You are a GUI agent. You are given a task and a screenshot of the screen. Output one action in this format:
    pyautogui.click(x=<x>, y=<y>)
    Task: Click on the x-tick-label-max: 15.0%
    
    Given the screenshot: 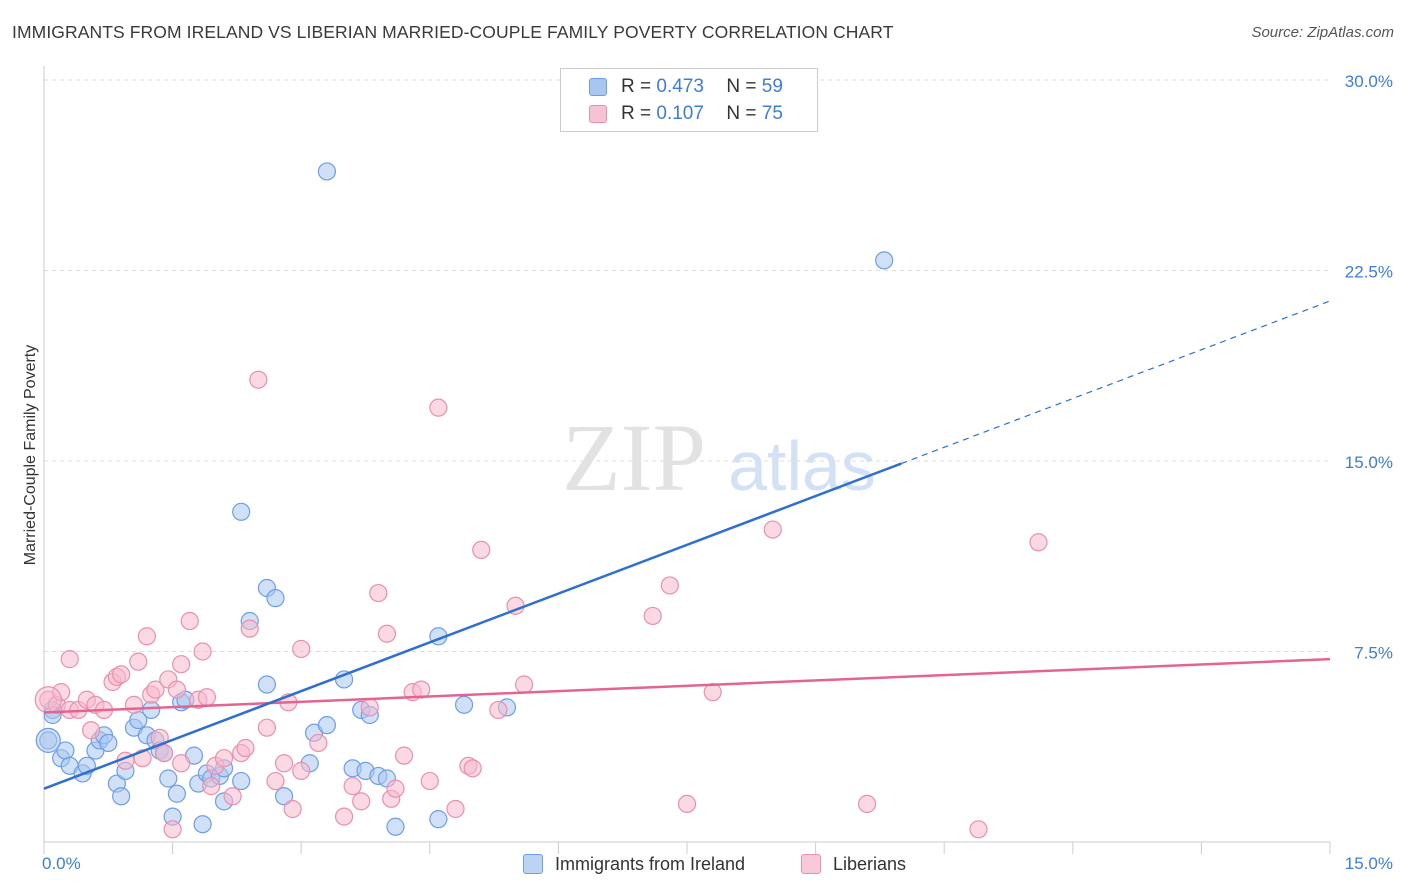 What is the action you would take?
    pyautogui.click(x=1369, y=863)
    